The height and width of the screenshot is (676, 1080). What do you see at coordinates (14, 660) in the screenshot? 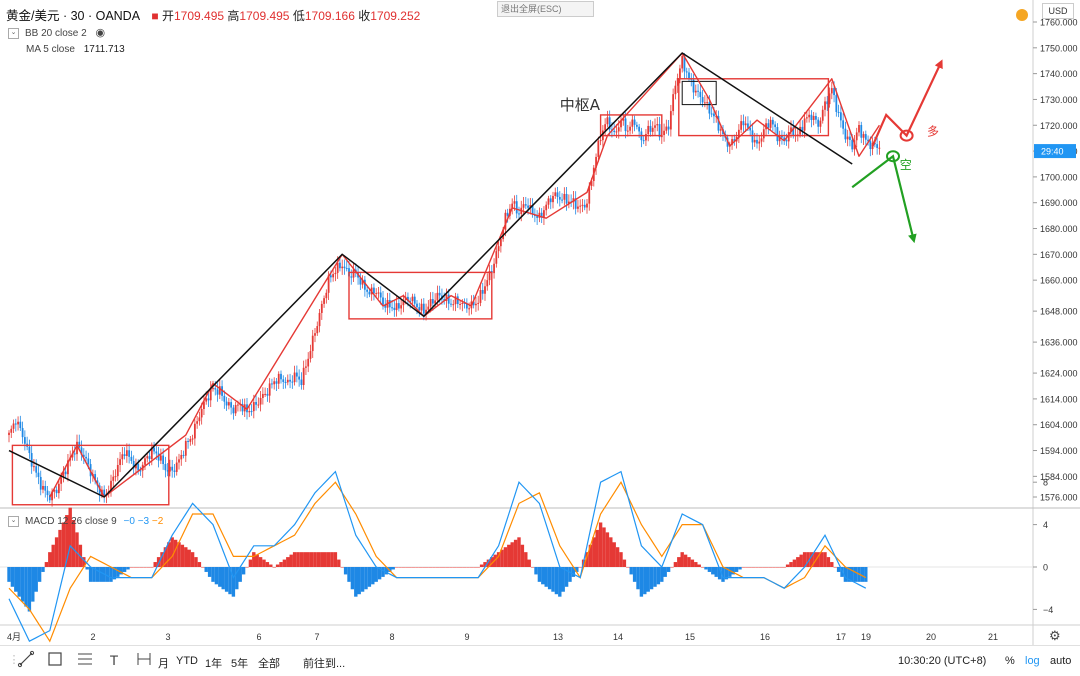
I see `drag-handle-icon: ⋮` at bounding box center [14, 660].